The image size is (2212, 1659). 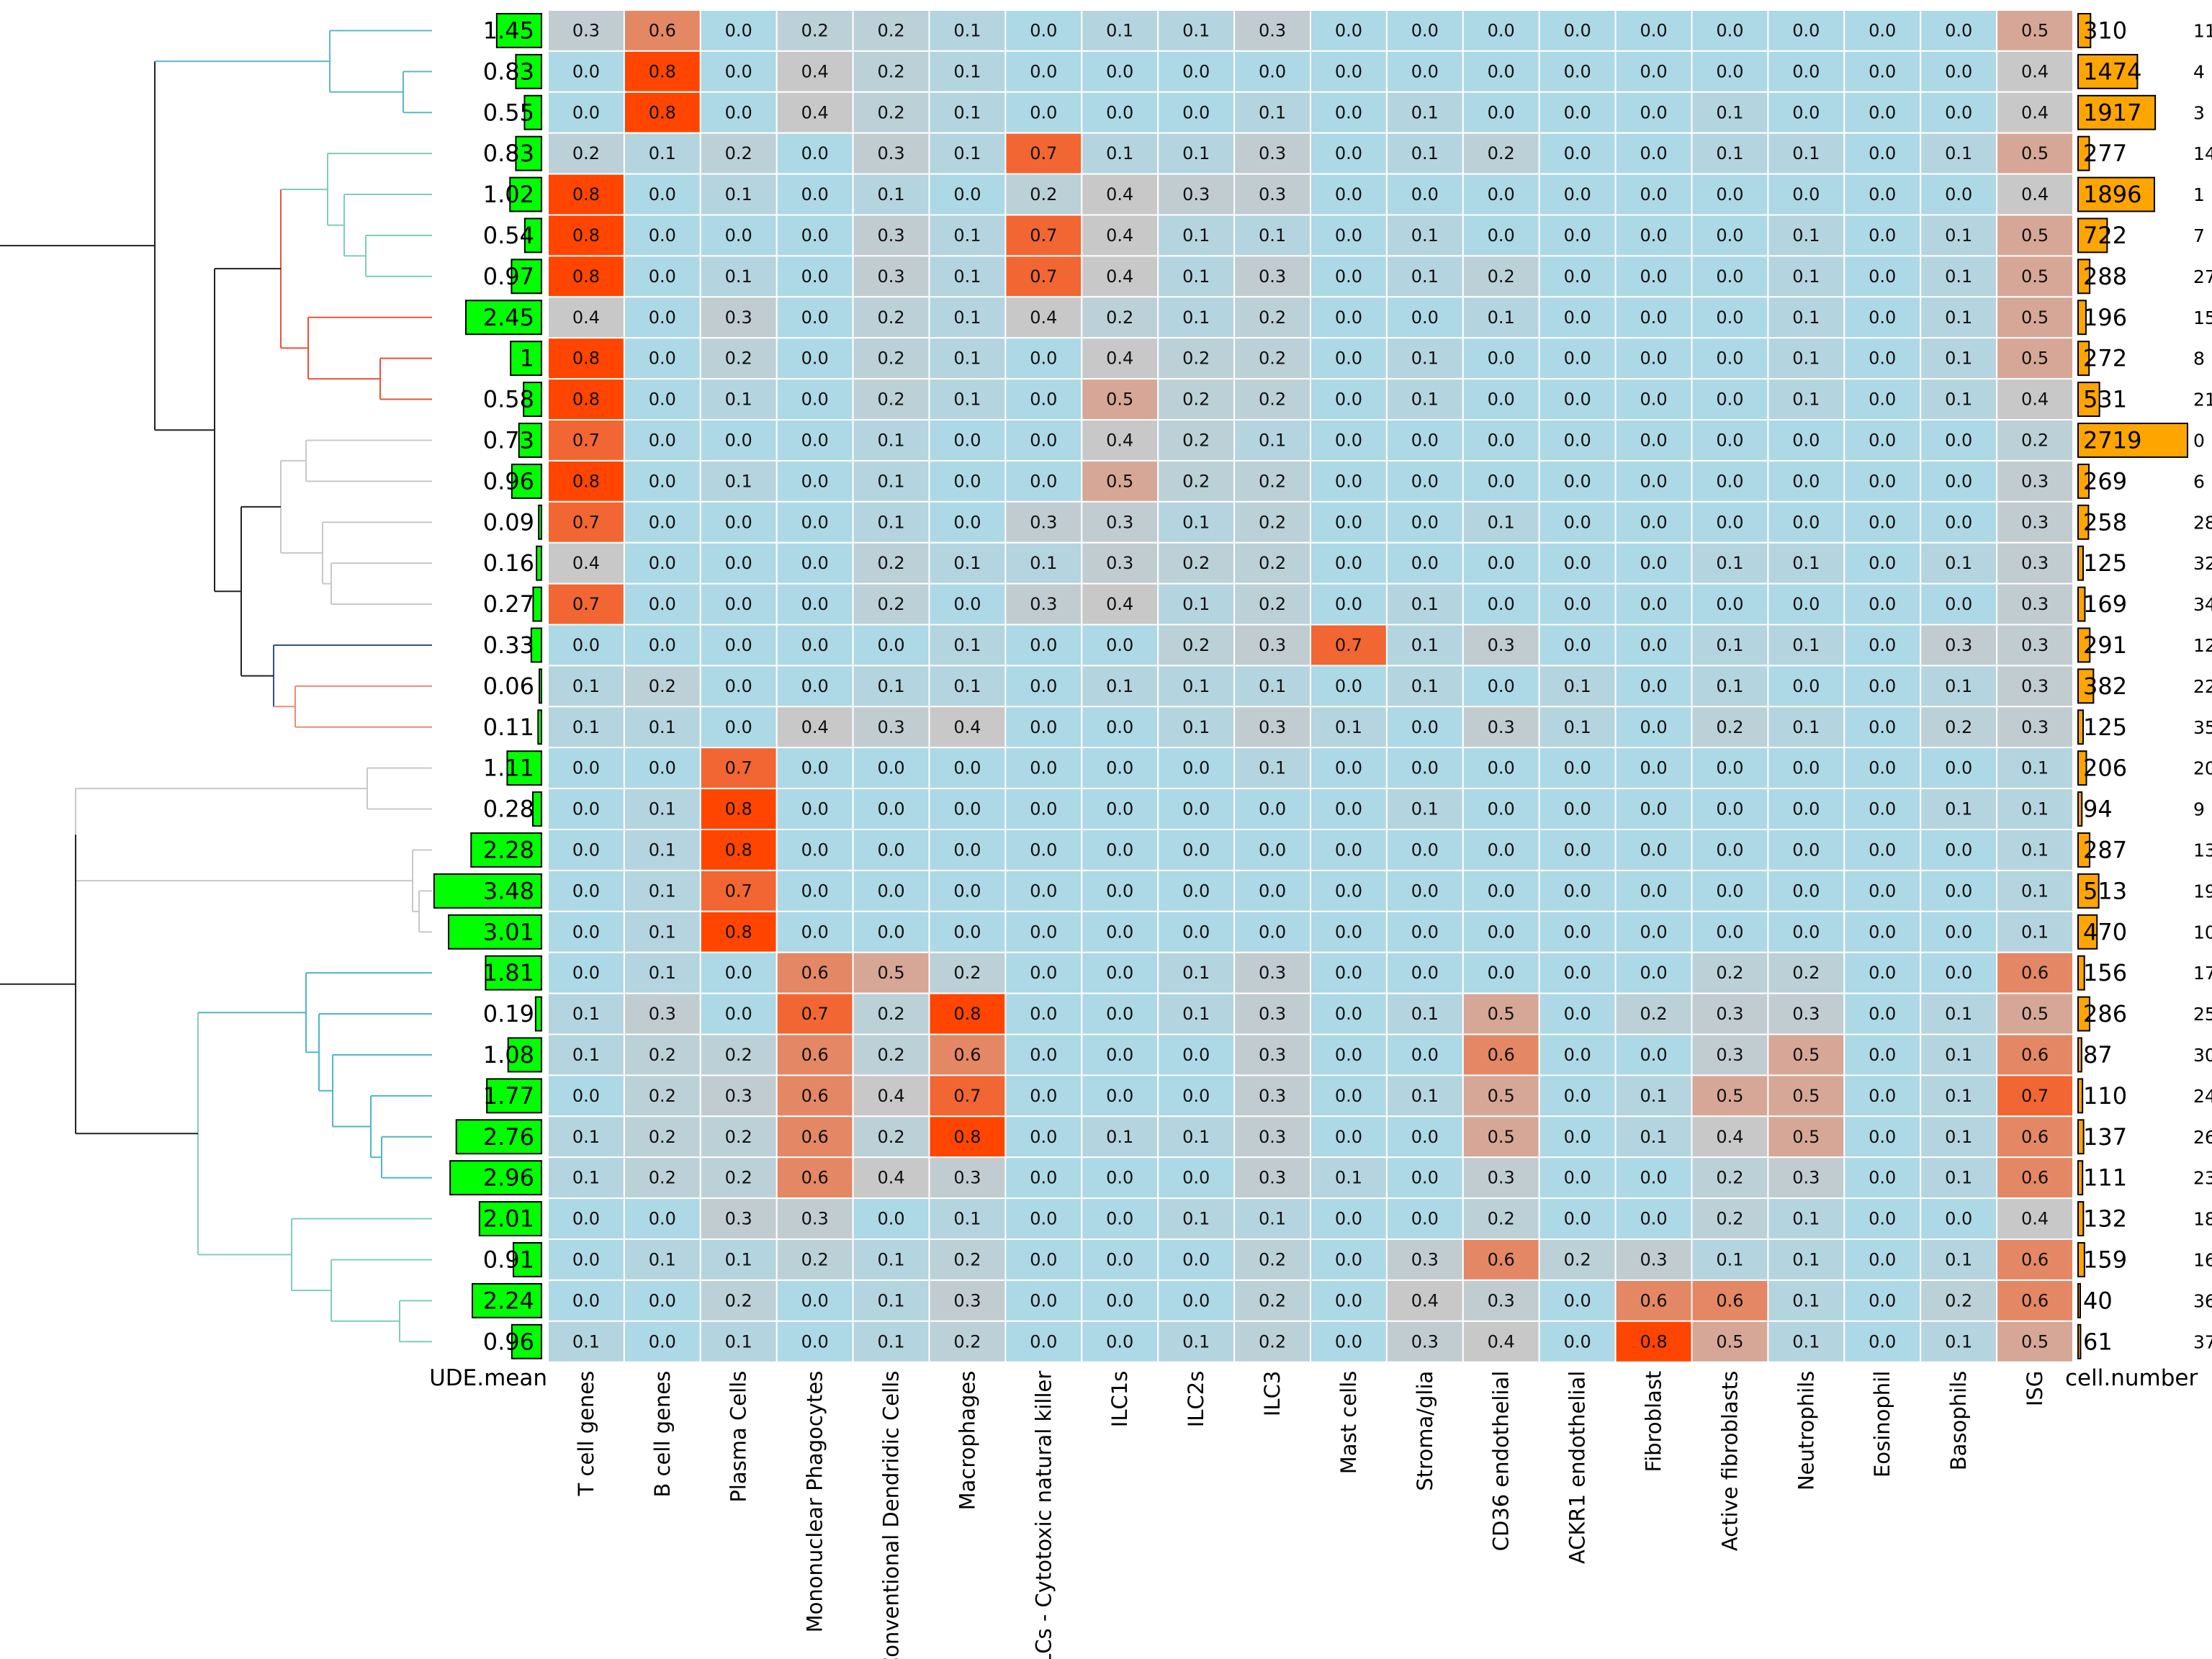 What do you see at coordinates (2202, 1055) in the screenshot?
I see `cluster-id-label: 30` at bounding box center [2202, 1055].